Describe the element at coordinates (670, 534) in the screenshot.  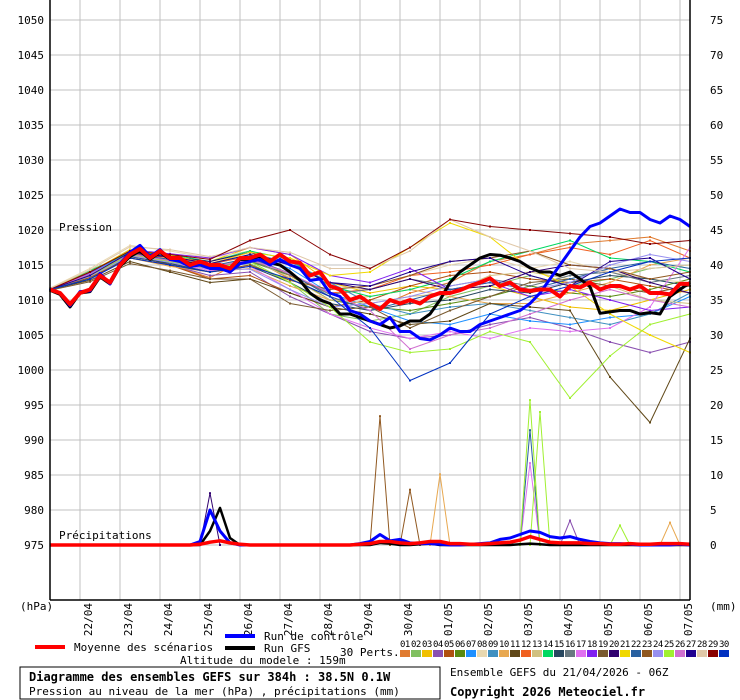
I see `perturbation-10-precip` at that location.